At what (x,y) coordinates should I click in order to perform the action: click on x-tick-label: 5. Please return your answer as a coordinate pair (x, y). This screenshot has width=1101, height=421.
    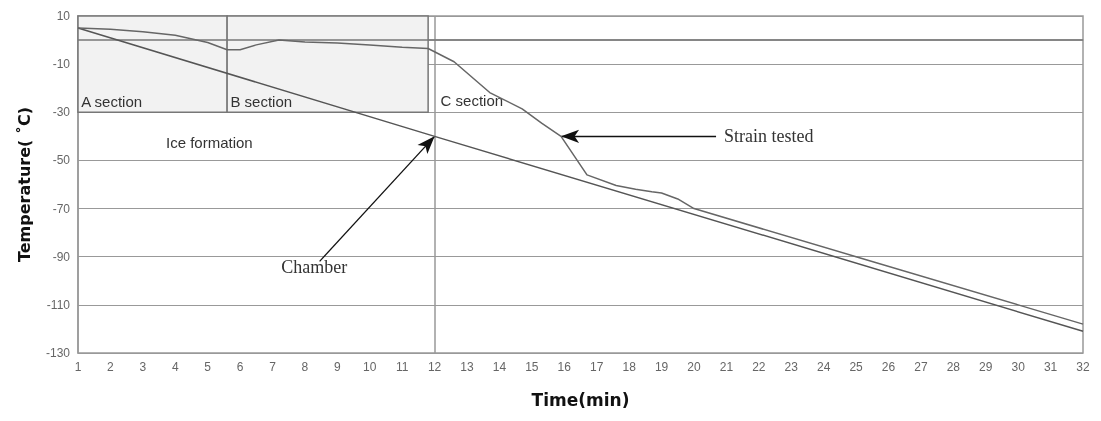
    Looking at the image, I should click on (208, 367).